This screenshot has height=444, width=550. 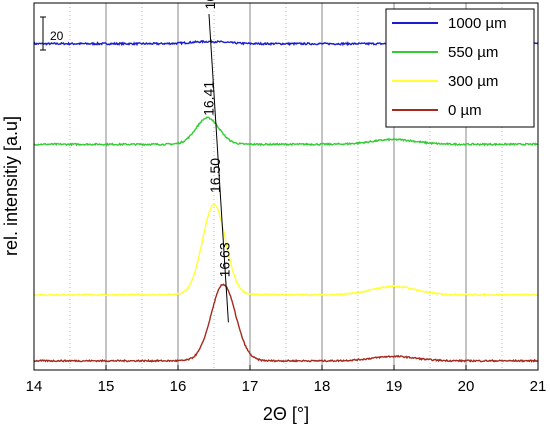 I want to click on peak-labels: 16.43 16.41 16.50 16.63, so click(x=217, y=138).